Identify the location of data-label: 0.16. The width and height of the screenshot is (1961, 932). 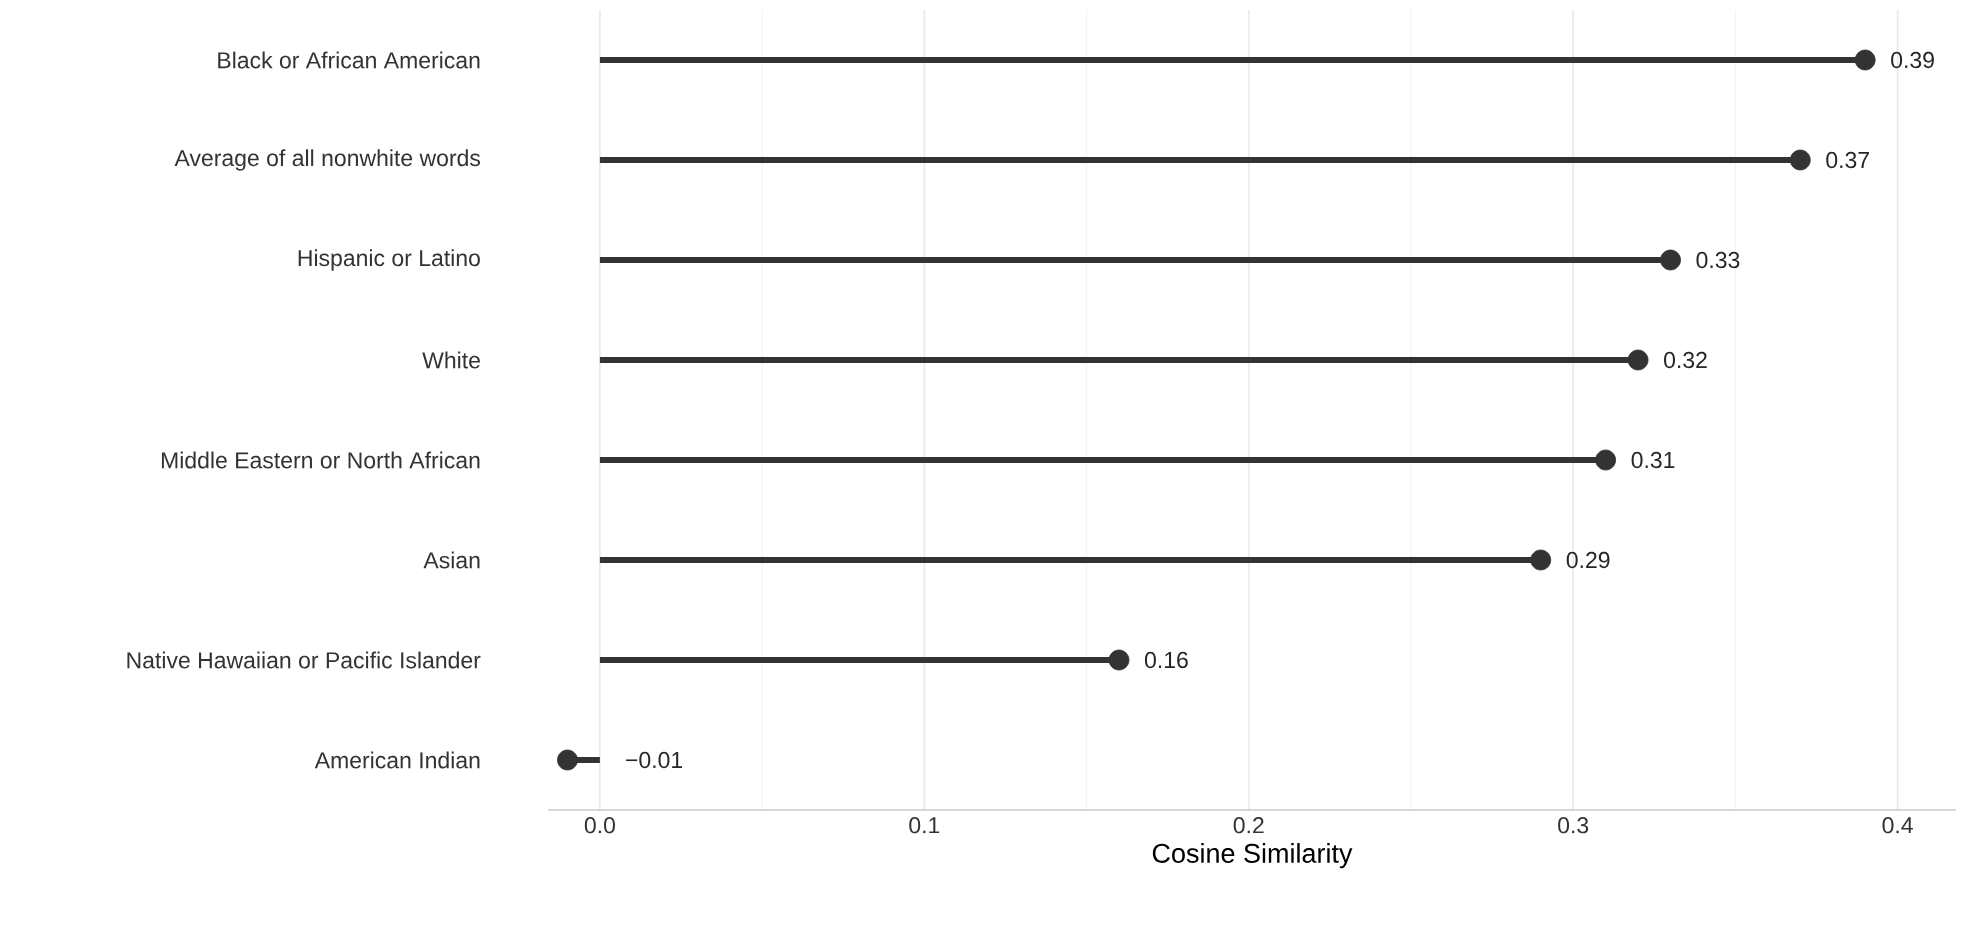
(1166, 660).